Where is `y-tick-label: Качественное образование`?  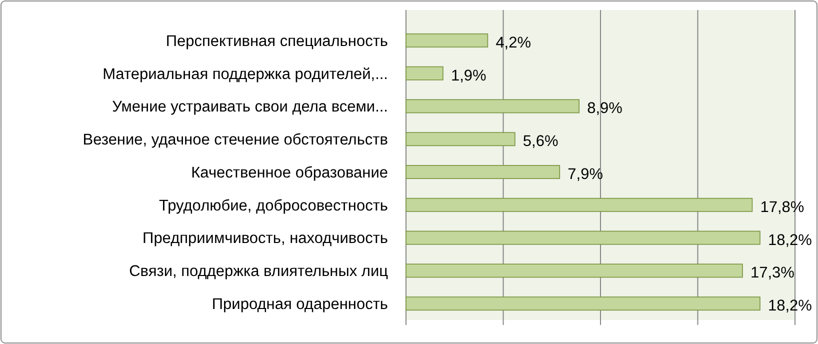
y-tick-label: Качественное образование is located at coordinates (289, 173).